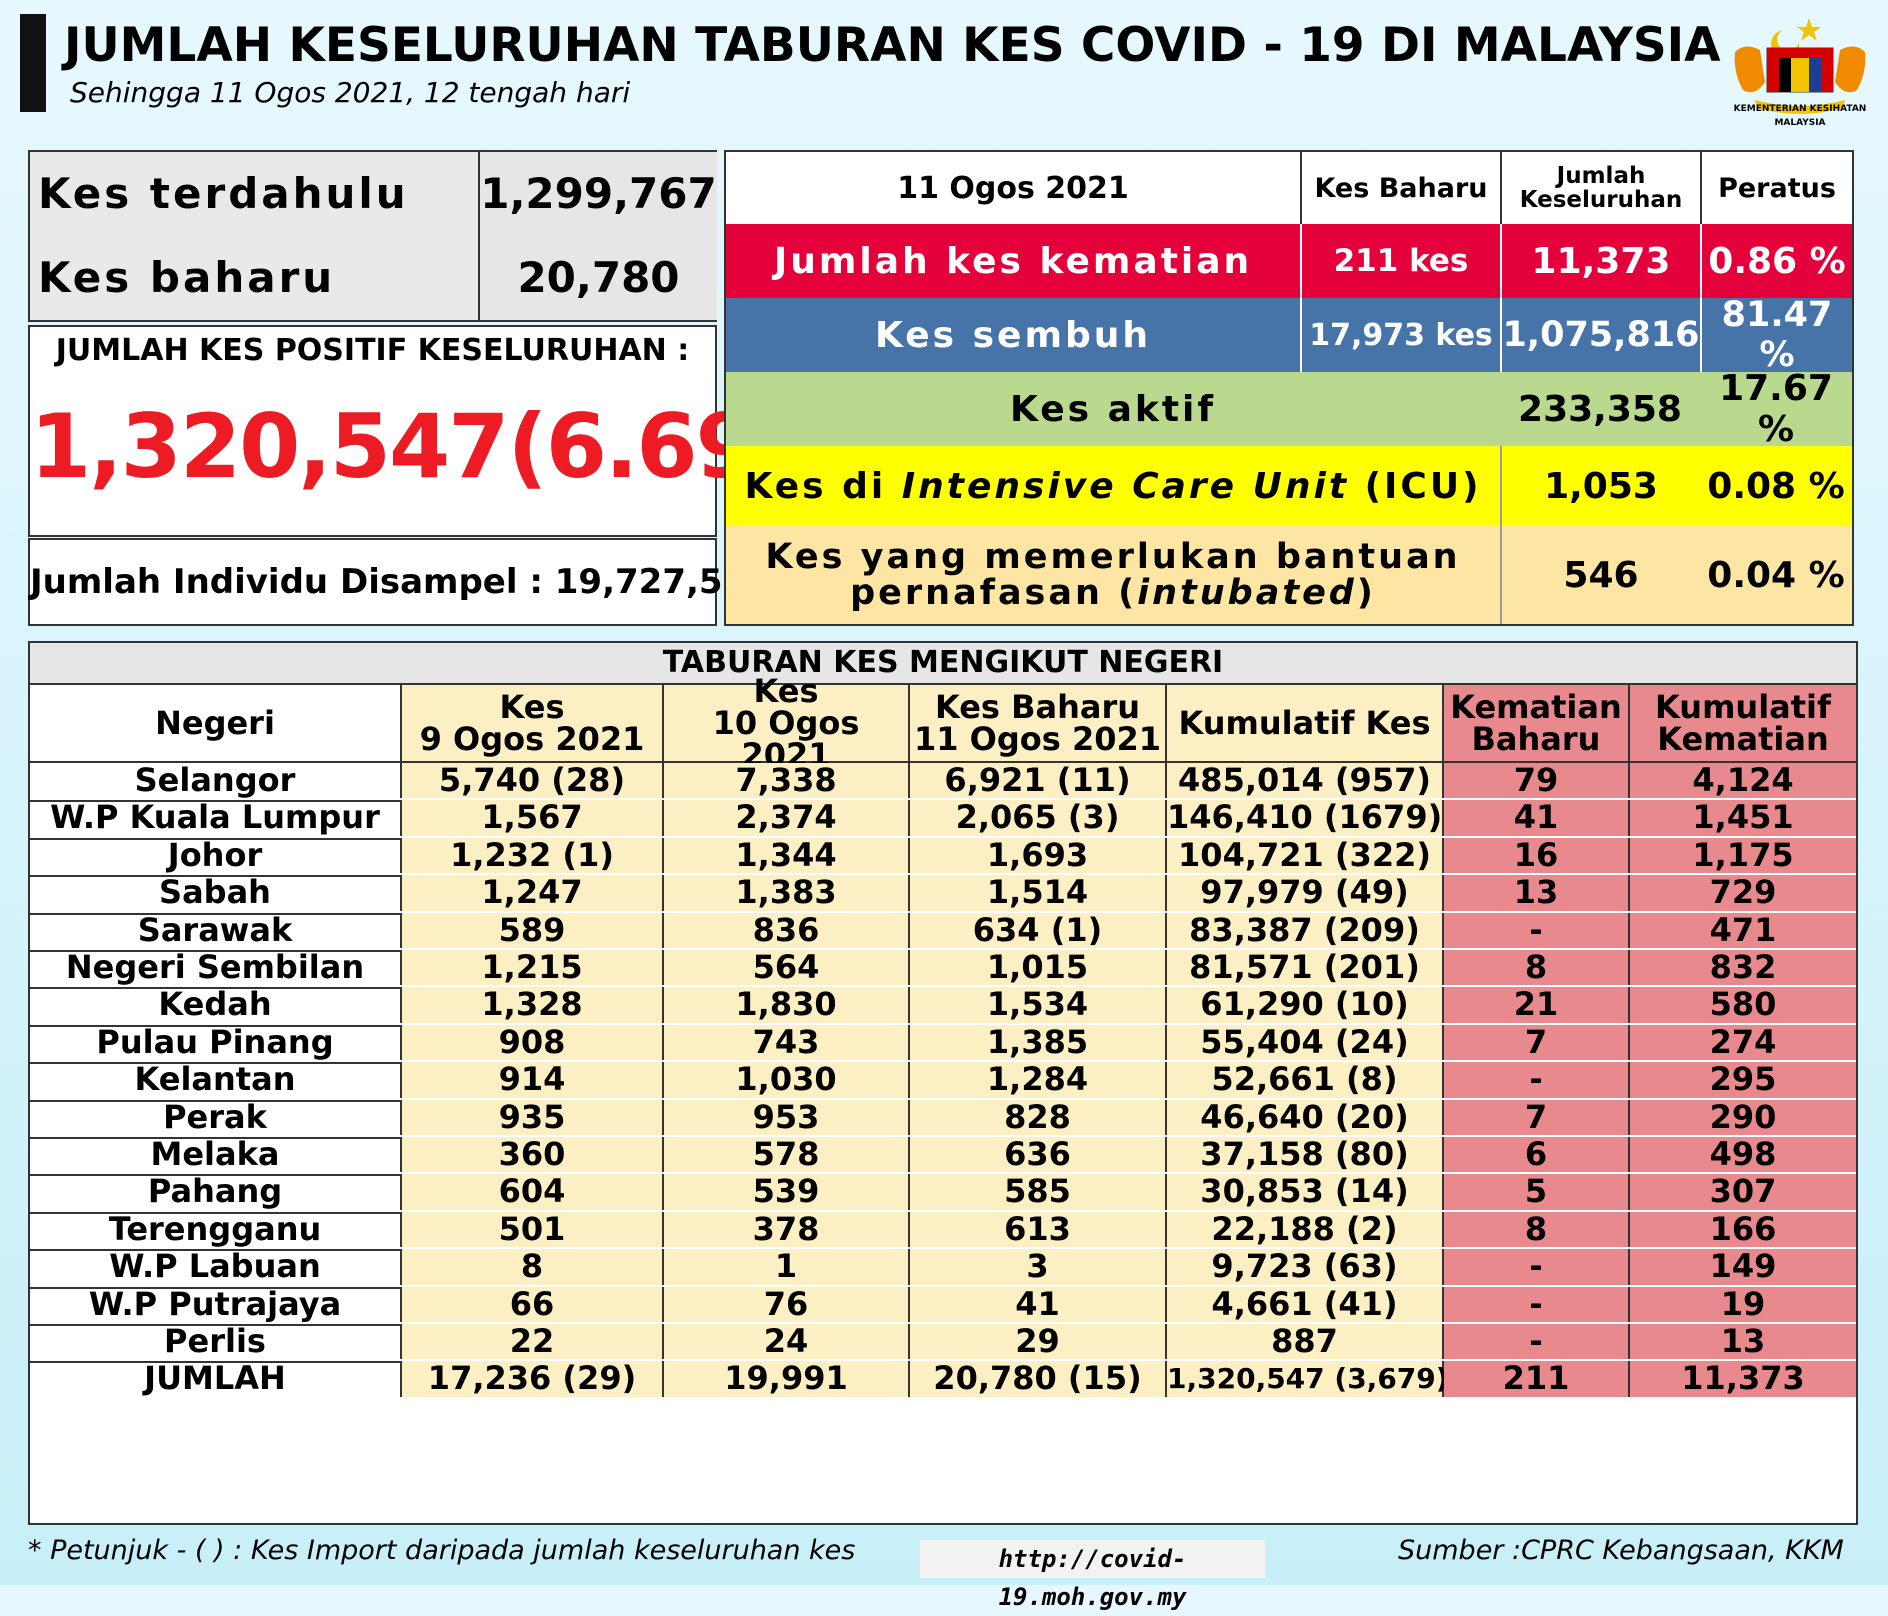  Describe the element at coordinates (1776, 575) in the screenshot. I see `intubated-pct: 0.04 %` at that location.